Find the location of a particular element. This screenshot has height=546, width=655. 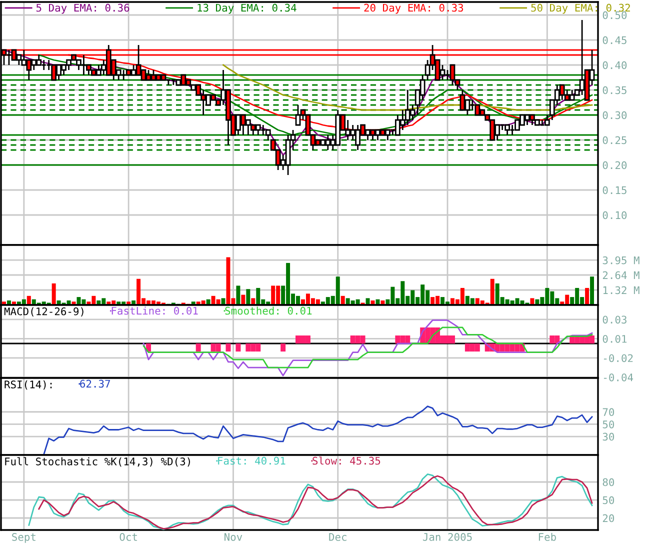

legend-label: 20 Day EMA: 0.33 is located at coordinates (414, 9).